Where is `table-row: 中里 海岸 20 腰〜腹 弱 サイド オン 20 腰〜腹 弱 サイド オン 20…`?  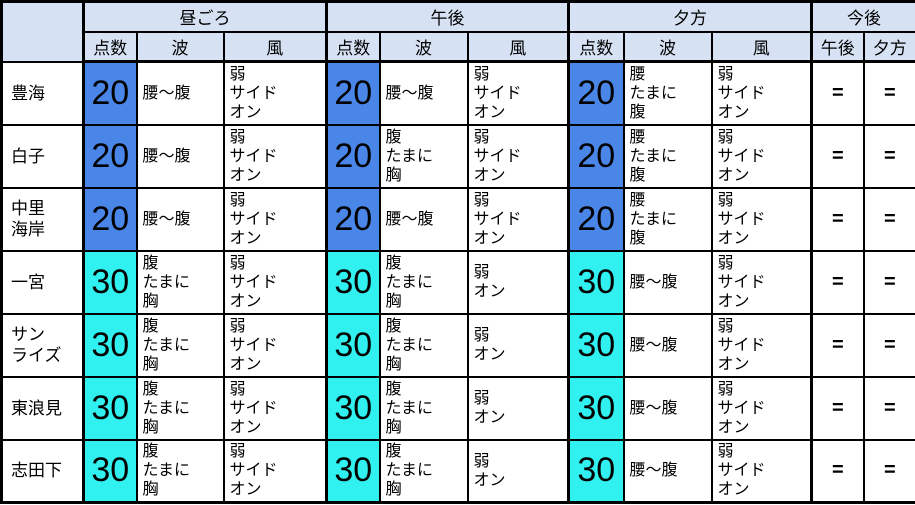 table-row: 中里 海岸 20 腰〜腹 弱 サイド オン 20 腰〜腹 弱 サイド オン 20… is located at coordinates (457, 219).